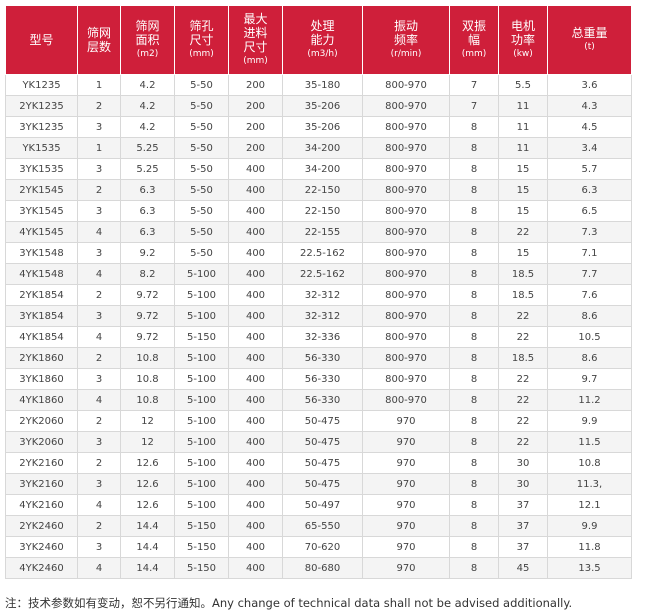 The height and width of the screenshot is (614, 649). What do you see at coordinates (41, 442) in the screenshot?
I see `table-cell: 3YK2060` at bounding box center [41, 442].